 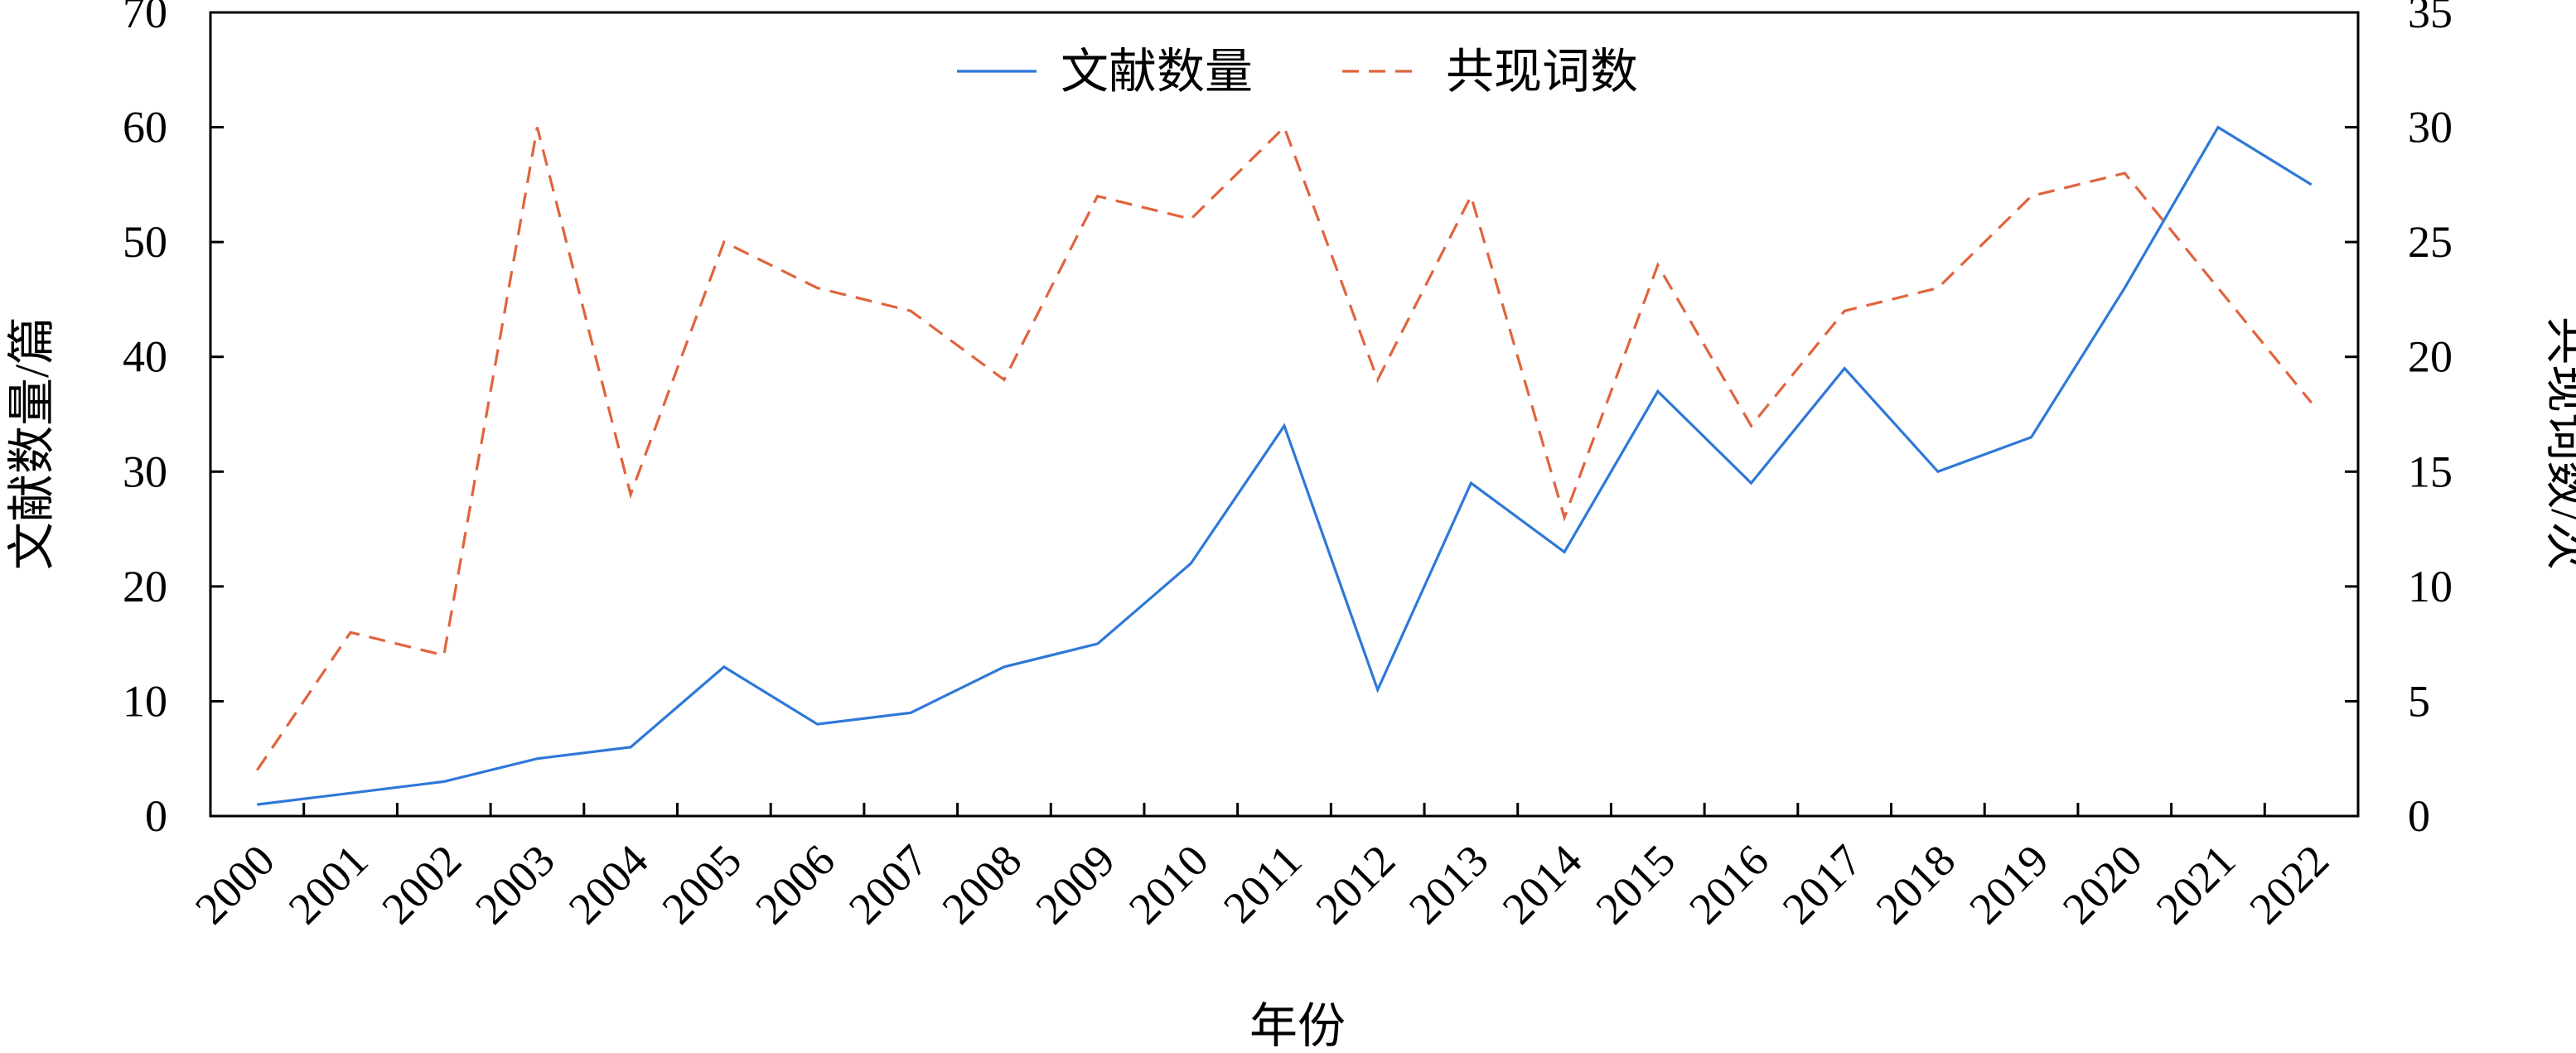 What do you see at coordinates (2419, 816) in the screenshot?
I see `y-right-tick-label: 0` at bounding box center [2419, 816].